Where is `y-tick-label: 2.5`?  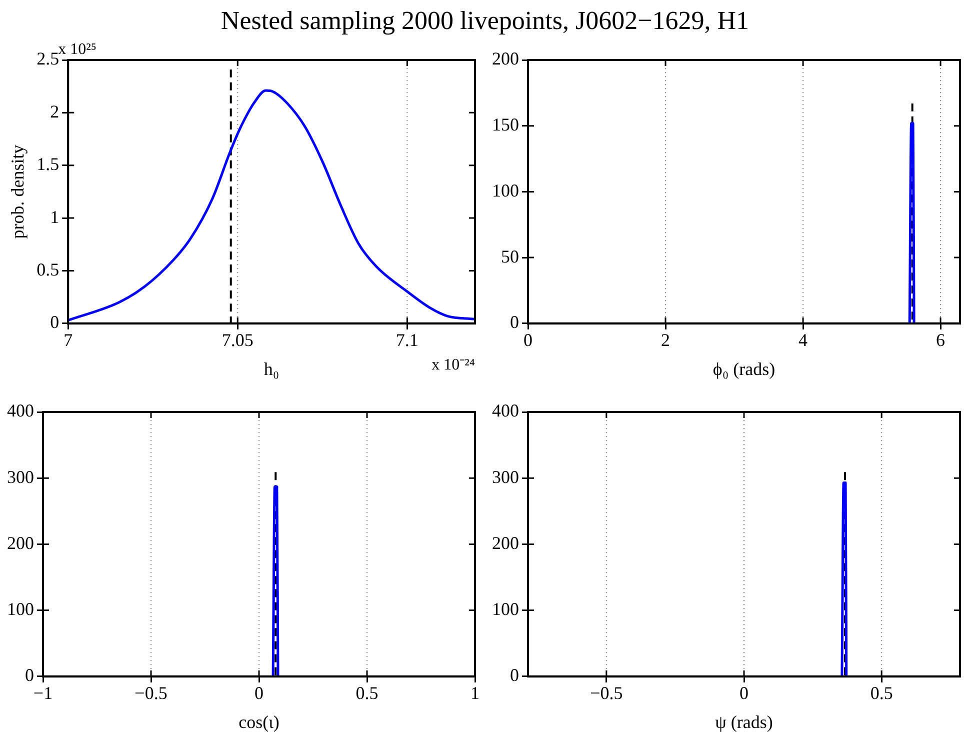 y-tick-label: 2.5 is located at coordinates (48, 58).